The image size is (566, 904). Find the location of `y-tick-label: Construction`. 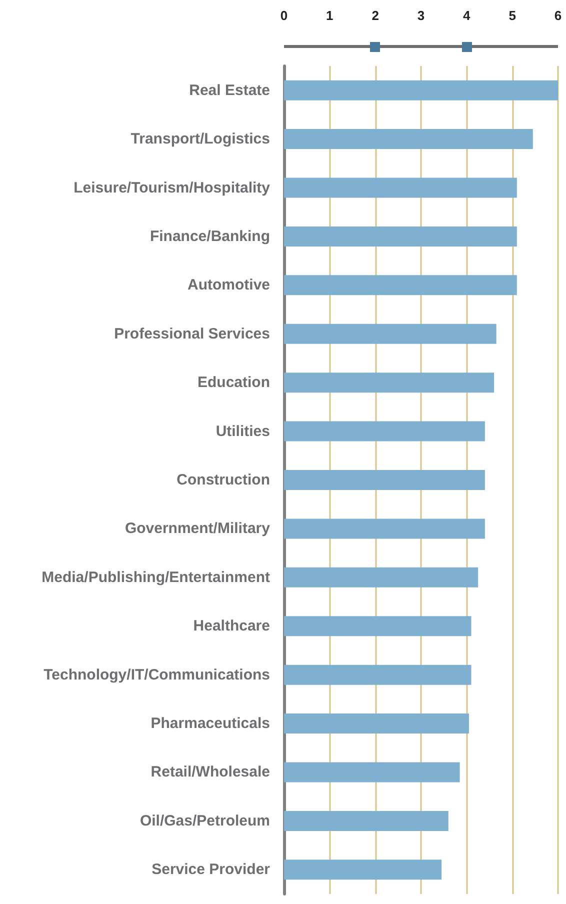

y-tick-label: Construction is located at coordinates (223, 480).